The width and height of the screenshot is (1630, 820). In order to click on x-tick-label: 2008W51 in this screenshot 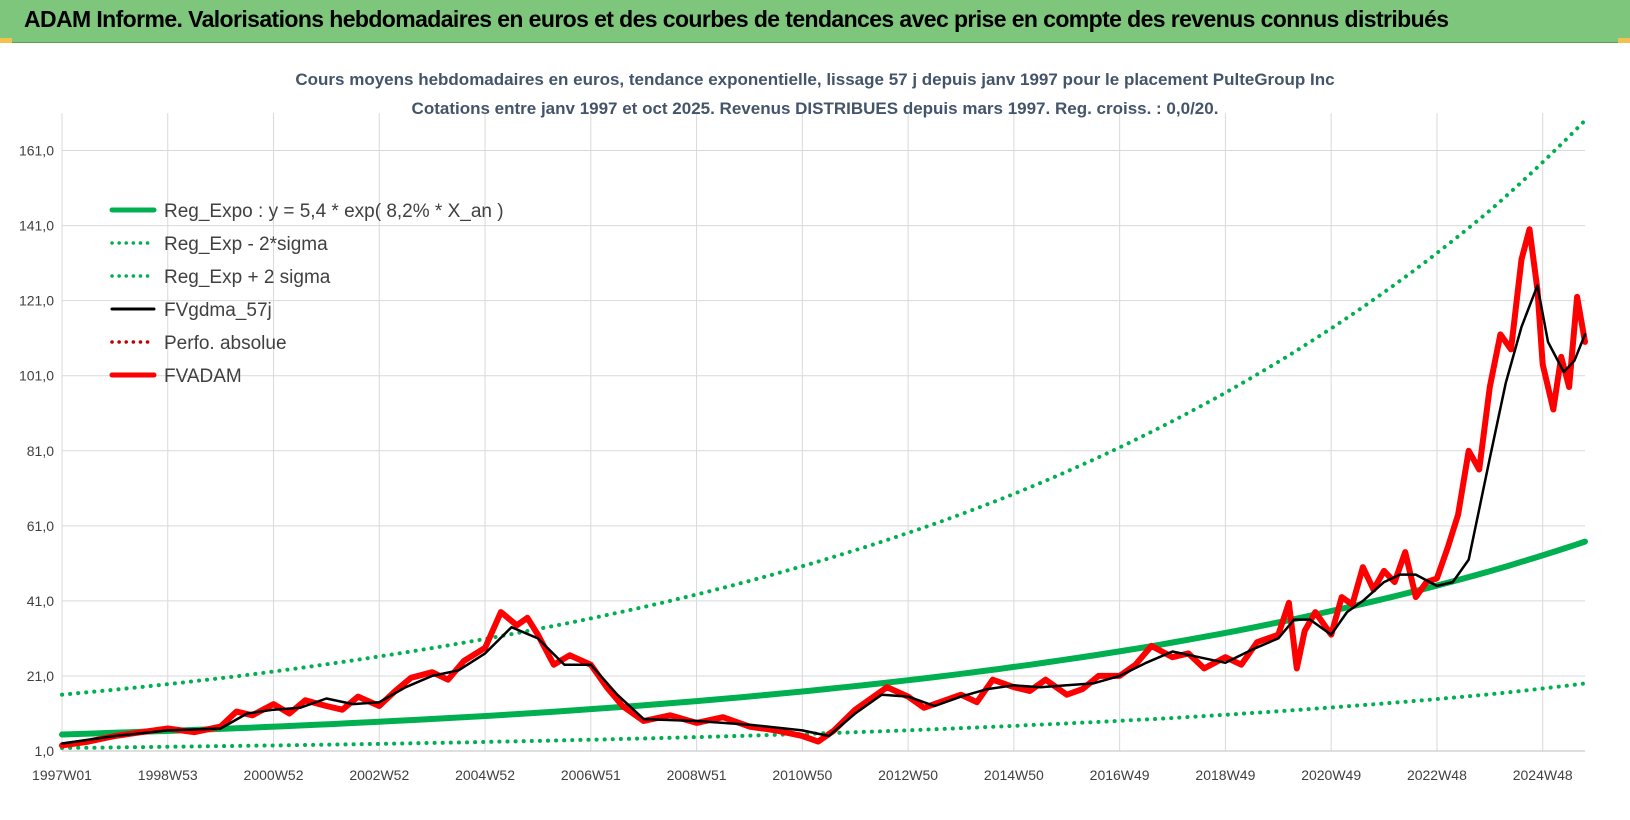, I will do `click(697, 775)`.